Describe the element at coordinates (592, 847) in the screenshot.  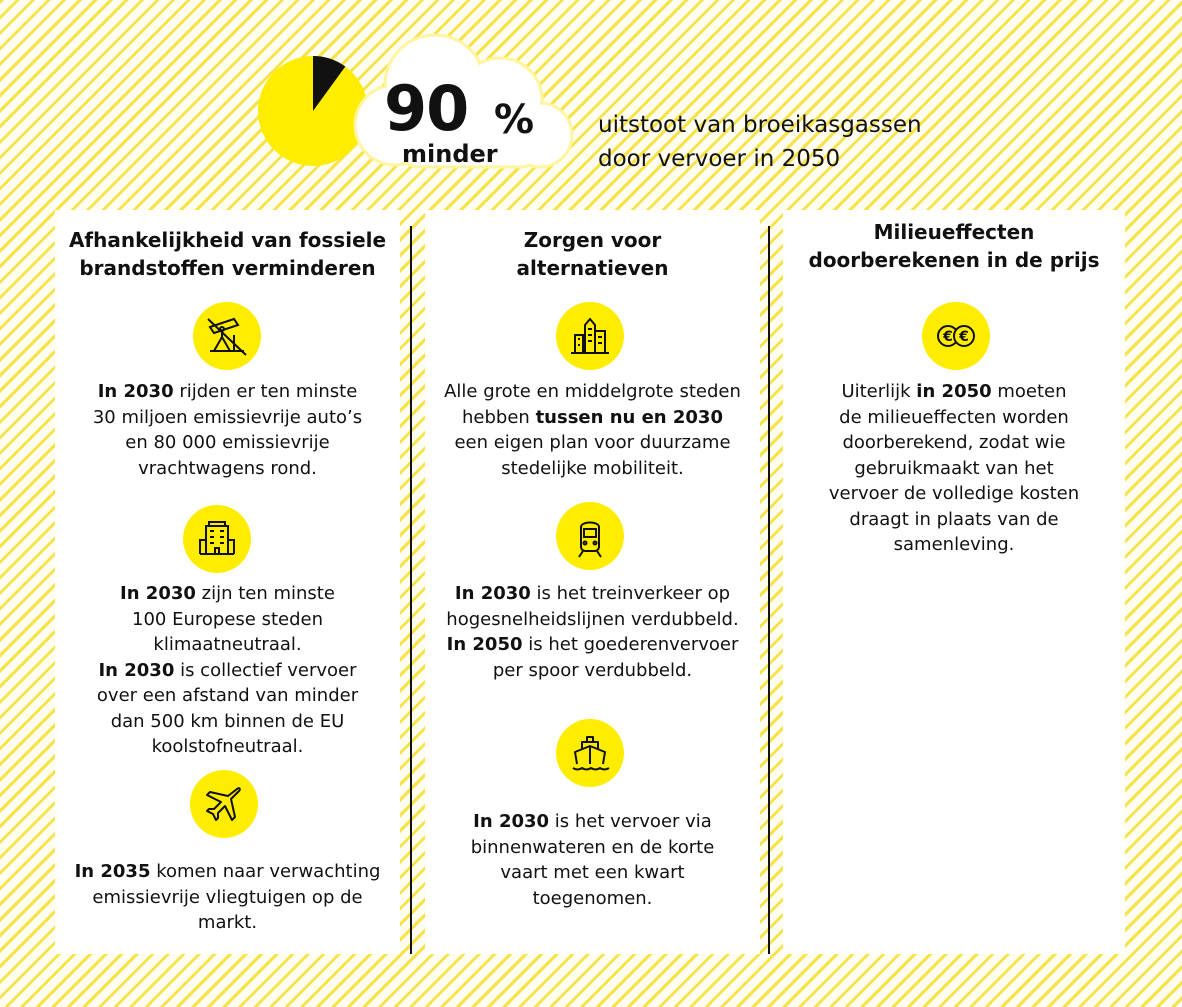
I see `text-line: binnenwateren en de korte` at that location.